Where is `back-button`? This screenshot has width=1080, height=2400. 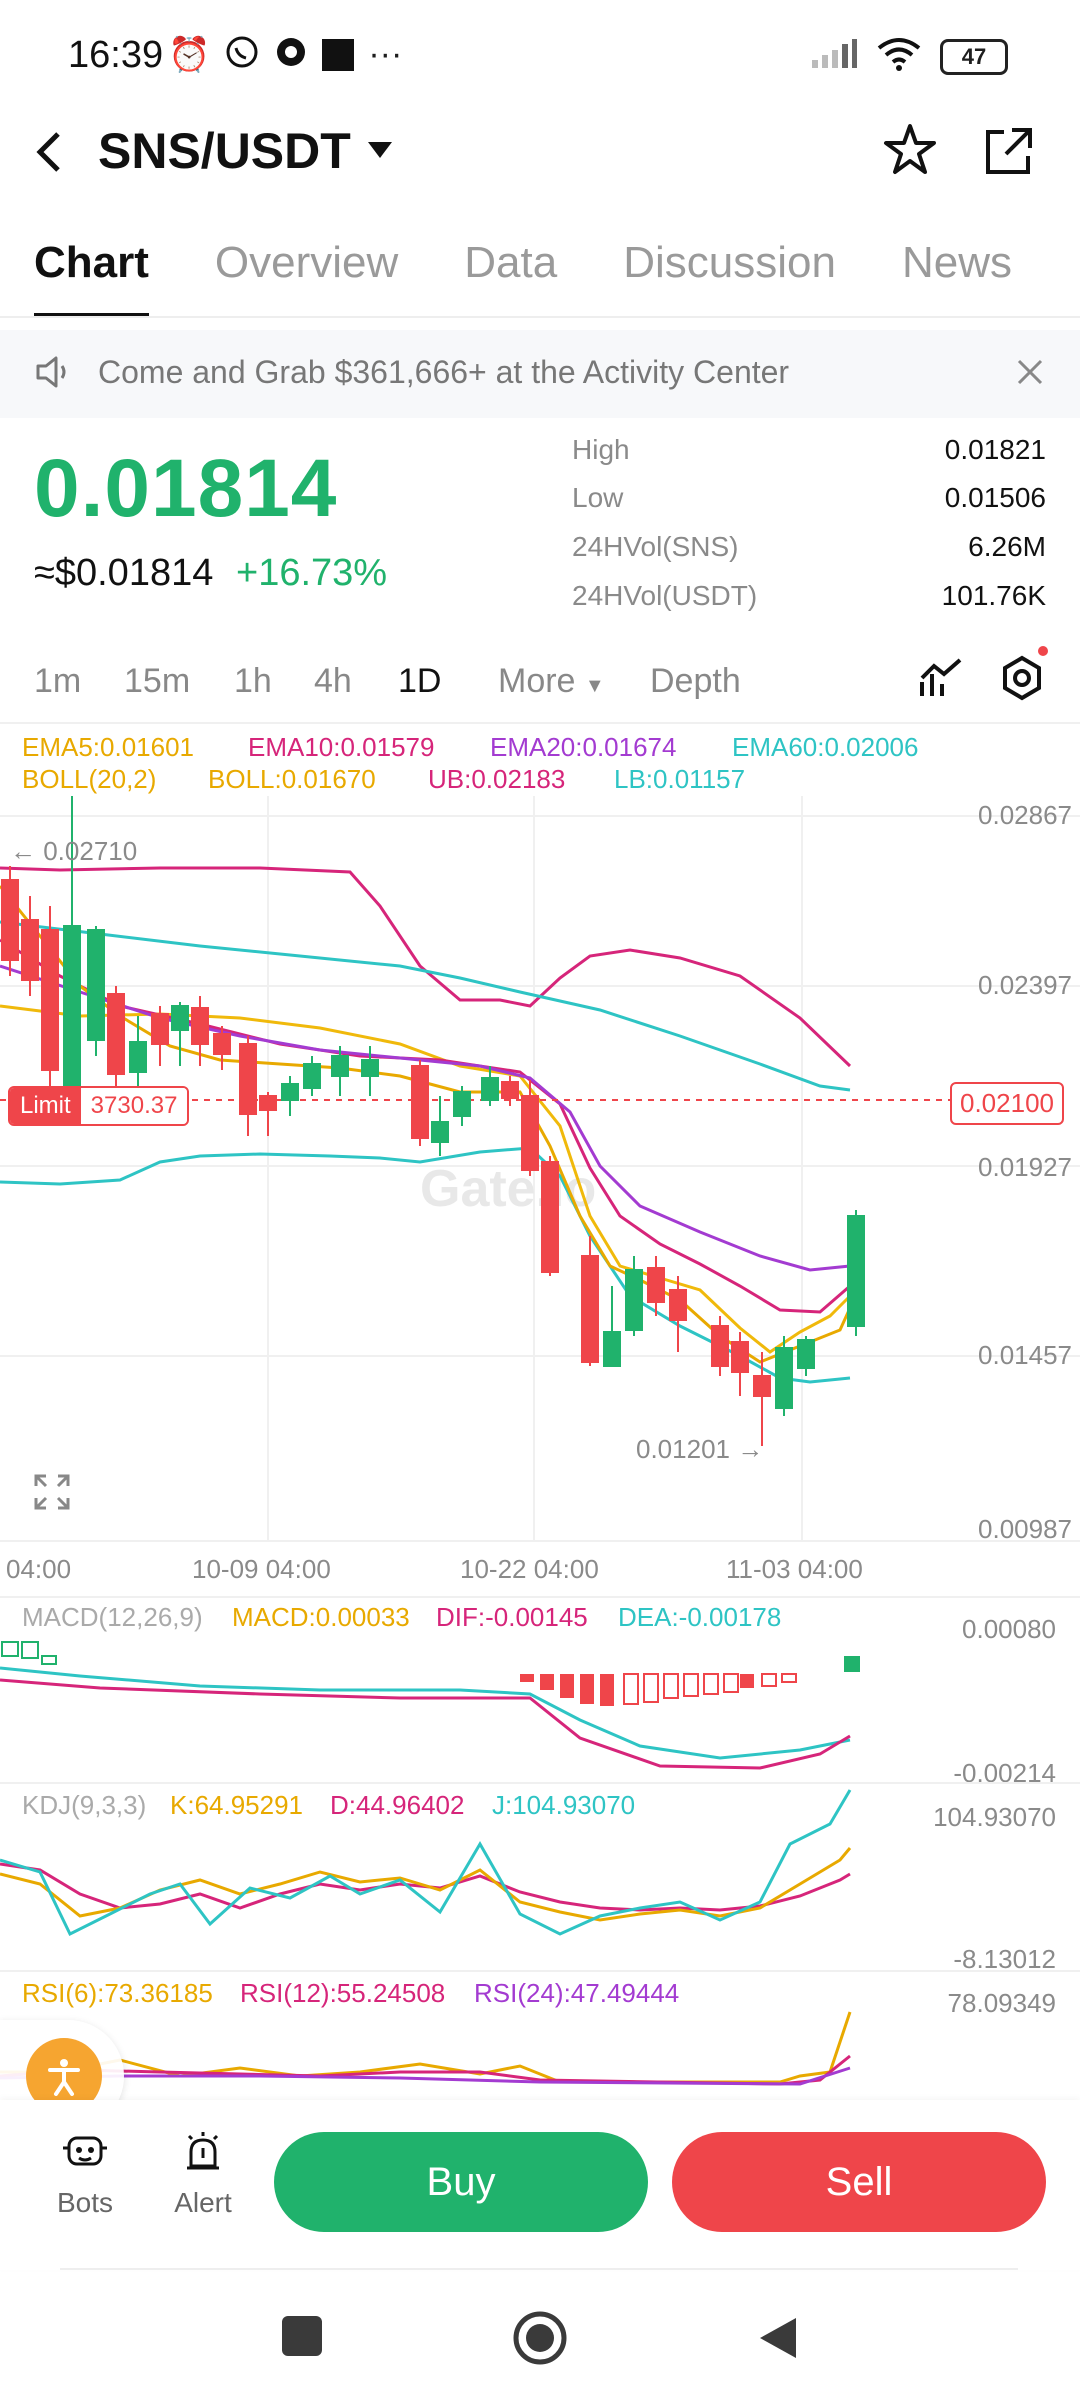 back-button is located at coordinates (50, 154).